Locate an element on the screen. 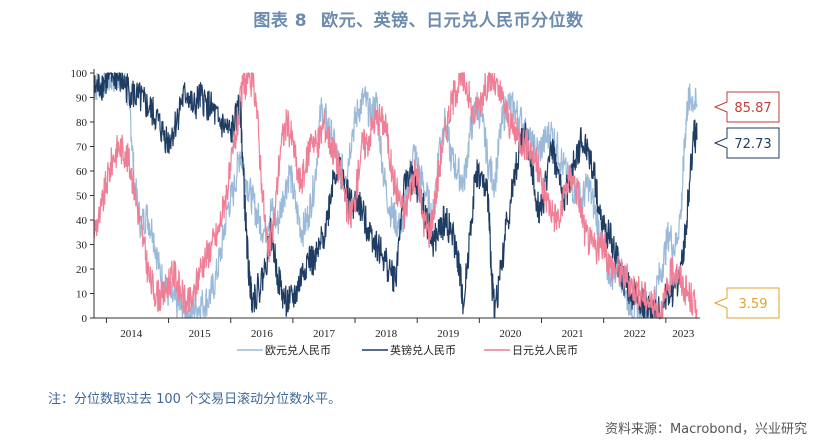 The width and height of the screenshot is (837, 447). y-tick-label: 10 is located at coordinates (82, 295).